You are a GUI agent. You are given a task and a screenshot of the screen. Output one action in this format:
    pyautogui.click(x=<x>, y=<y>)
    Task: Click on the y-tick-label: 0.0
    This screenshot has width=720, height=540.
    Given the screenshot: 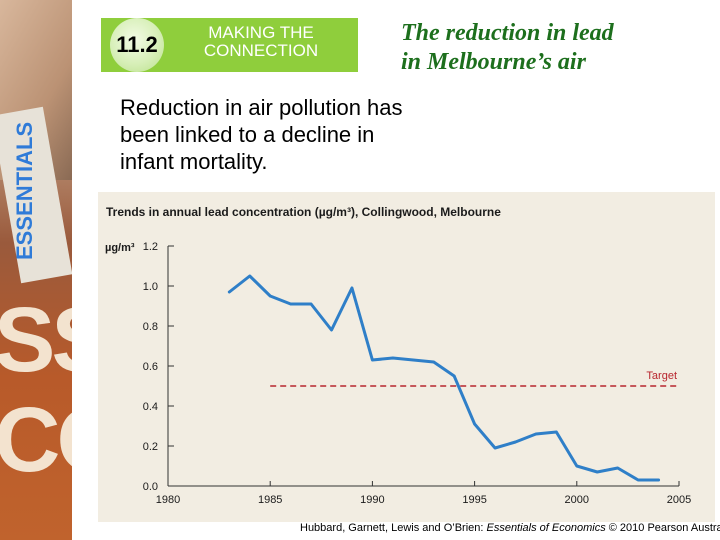 What is the action you would take?
    pyautogui.click(x=150, y=487)
    